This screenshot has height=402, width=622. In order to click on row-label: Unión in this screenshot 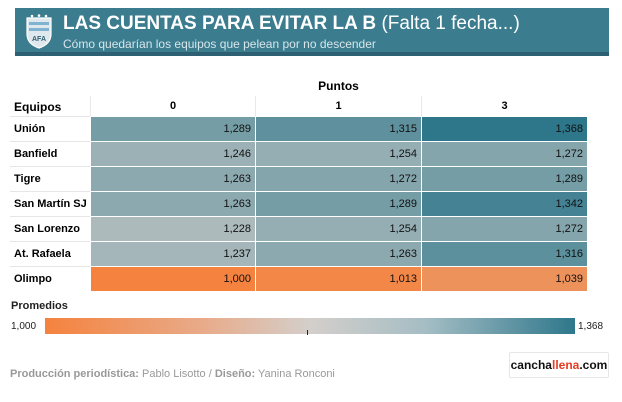, I will do `click(50, 128)`.